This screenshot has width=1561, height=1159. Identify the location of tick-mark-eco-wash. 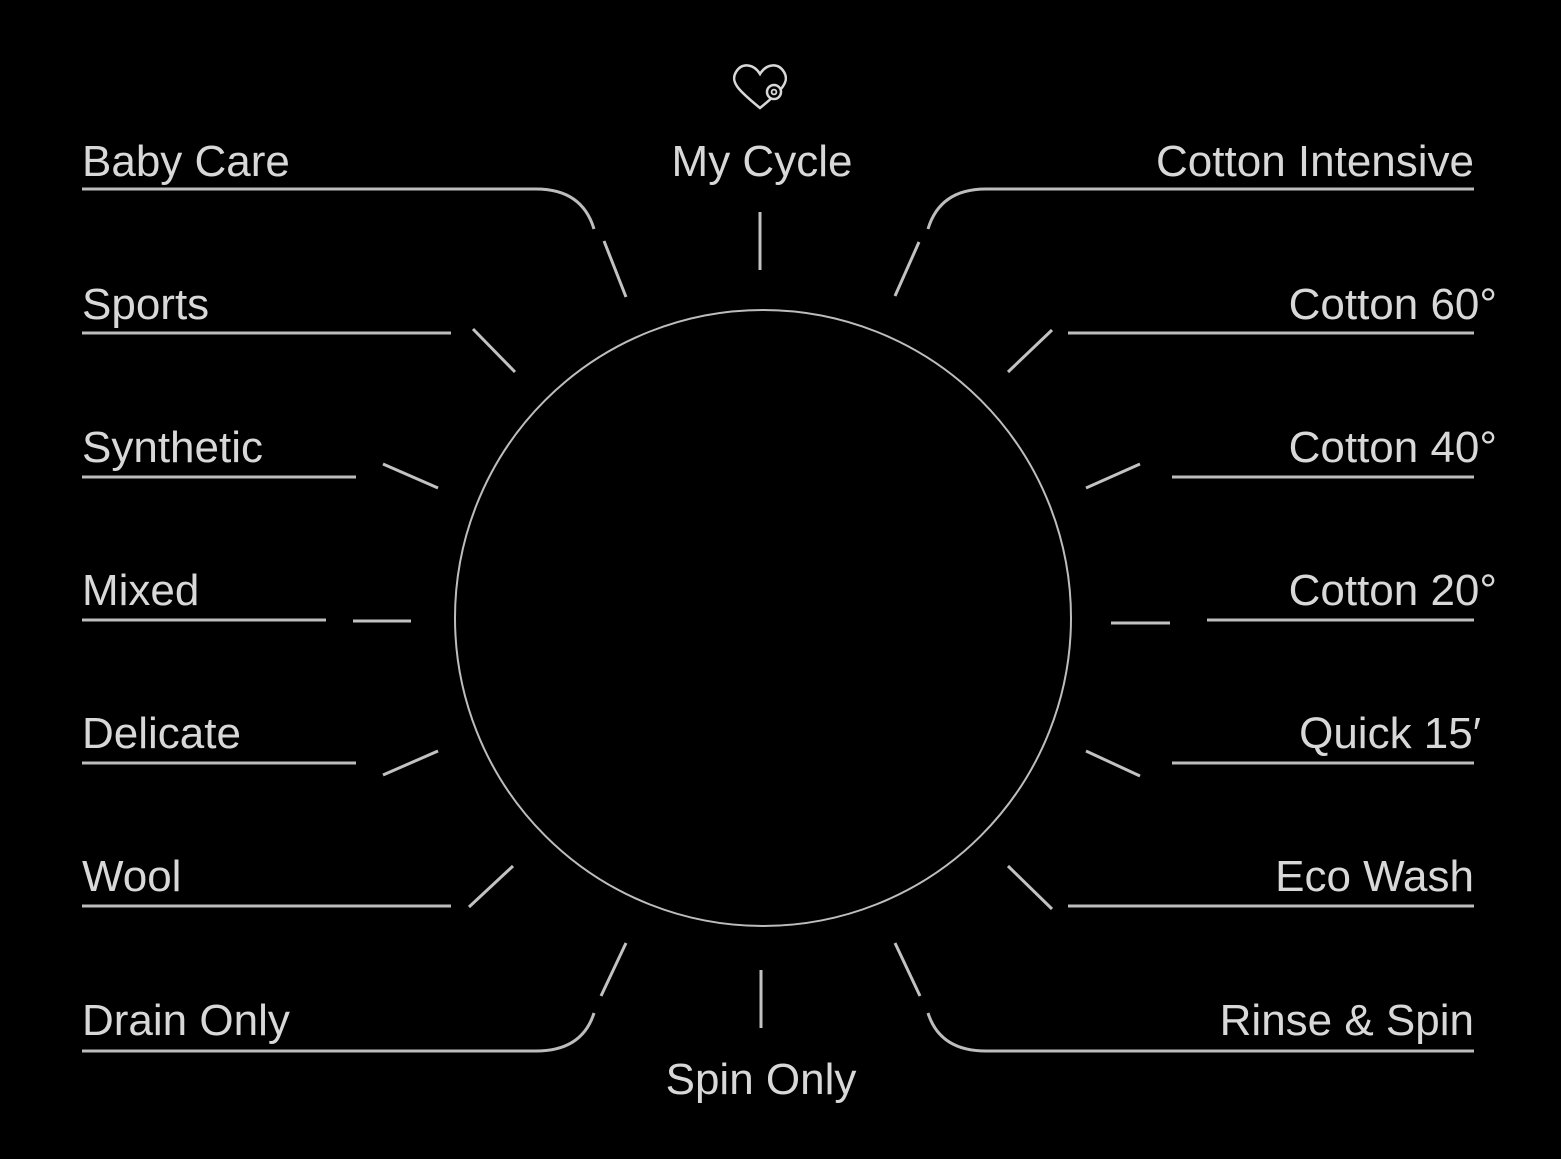
(1030, 887).